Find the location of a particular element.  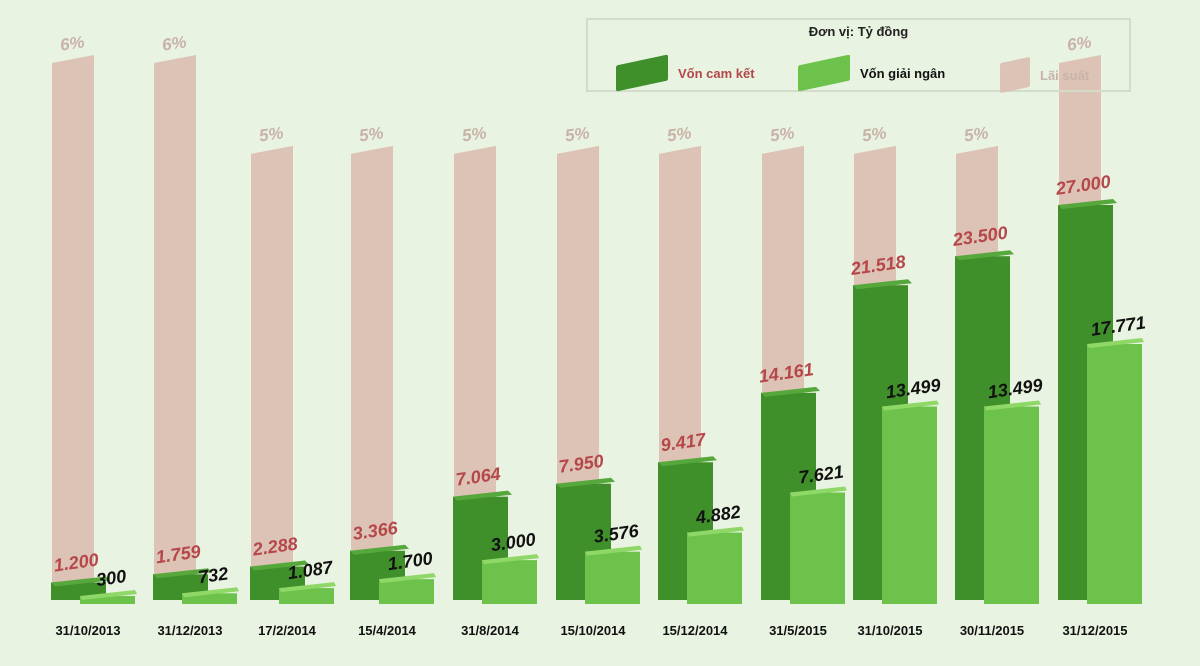

x-tick-label: 31/12/2013 is located at coordinates (189, 630).